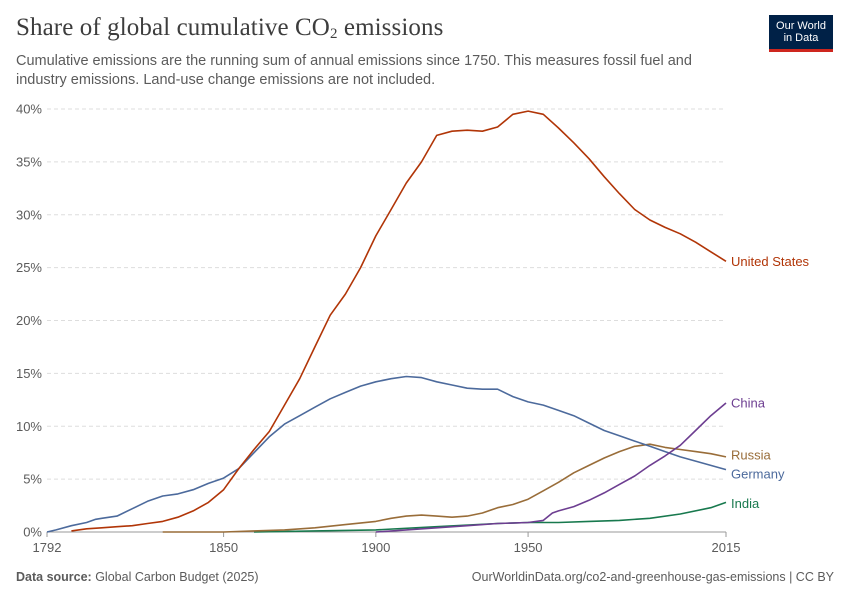 The image size is (850, 600). I want to click on data-source: Data source: Global Carbon Budget (2025), so click(137, 577).